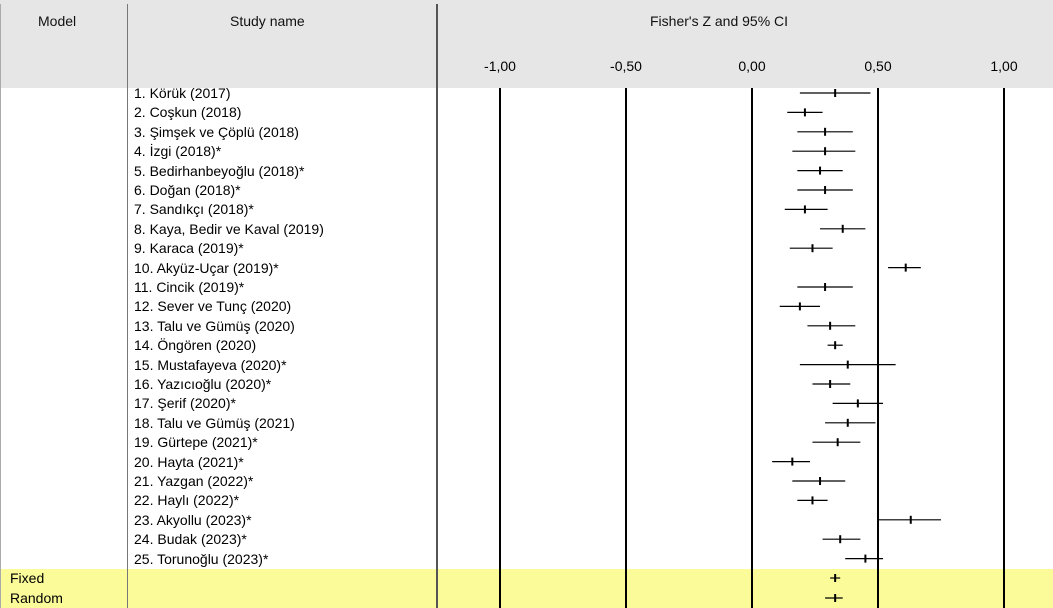  What do you see at coordinates (210, 364) in the screenshot?
I see `study-name-row: 15. Mustafayeva (2020)*` at bounding box center [210, 364].